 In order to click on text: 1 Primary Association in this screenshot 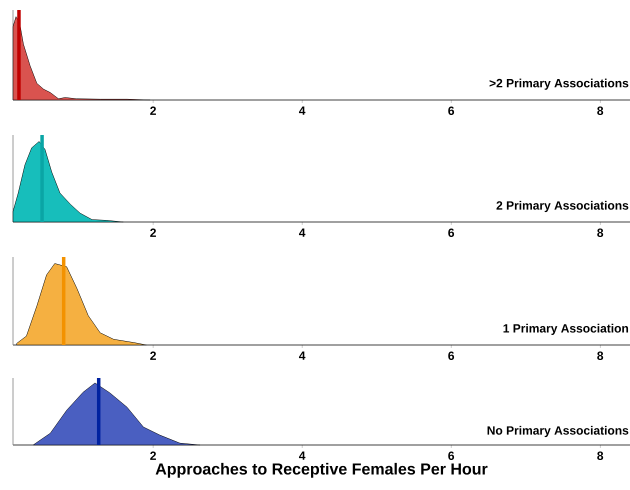, I will do `click(566, 329)`.